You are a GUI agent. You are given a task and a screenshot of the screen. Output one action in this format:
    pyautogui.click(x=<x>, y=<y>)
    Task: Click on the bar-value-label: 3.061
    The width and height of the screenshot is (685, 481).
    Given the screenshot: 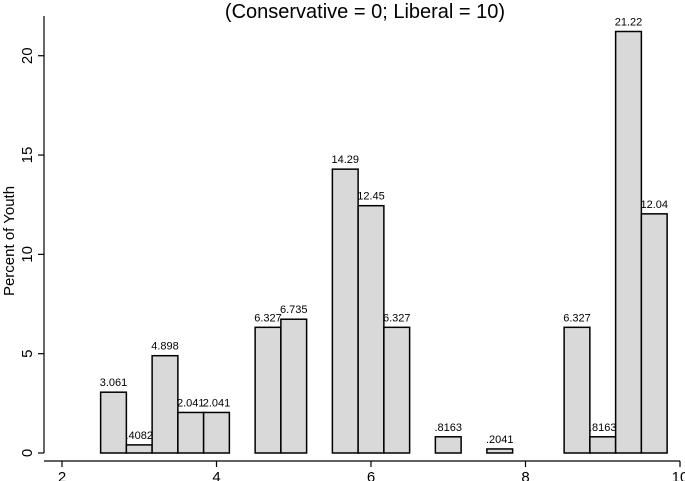 What is the action you would take?
    pyautogui.click(x=114, y=383)
    